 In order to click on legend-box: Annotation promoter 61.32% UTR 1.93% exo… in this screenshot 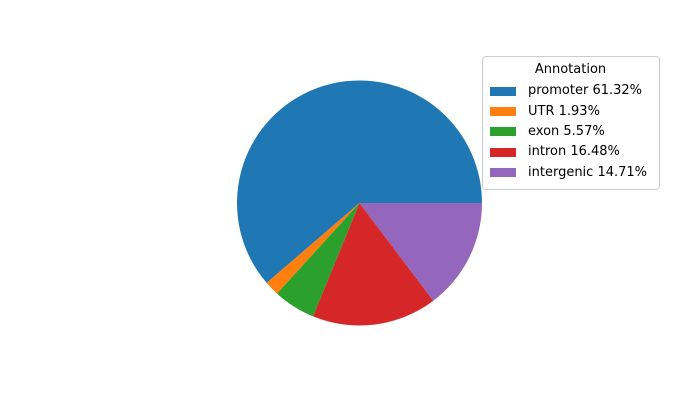, I will do `click(571, 123)`.